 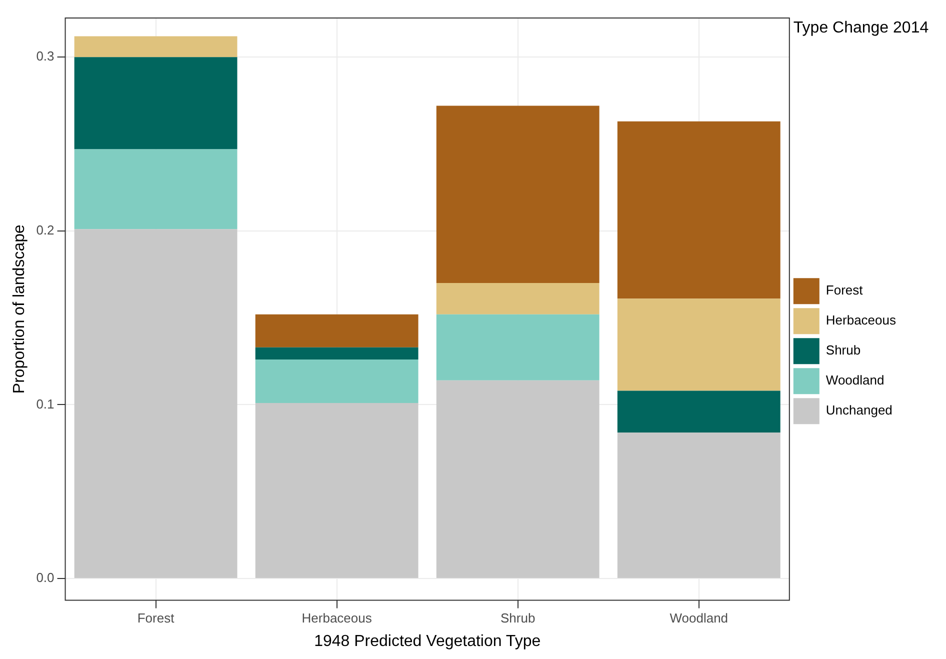 What do you see at coordinates (518, 618) in the screenshot?
I see `x-tick-label: Shrub` at bounding box center [518, 618].